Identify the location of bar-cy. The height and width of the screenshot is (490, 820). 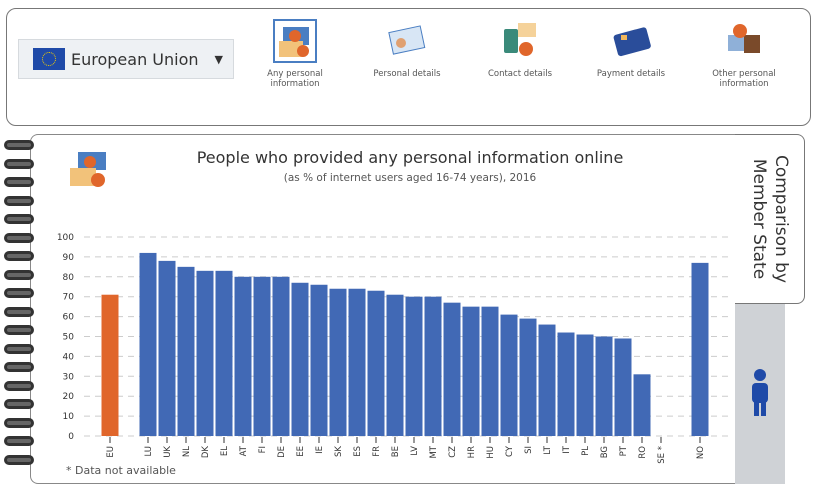
(509, 375).